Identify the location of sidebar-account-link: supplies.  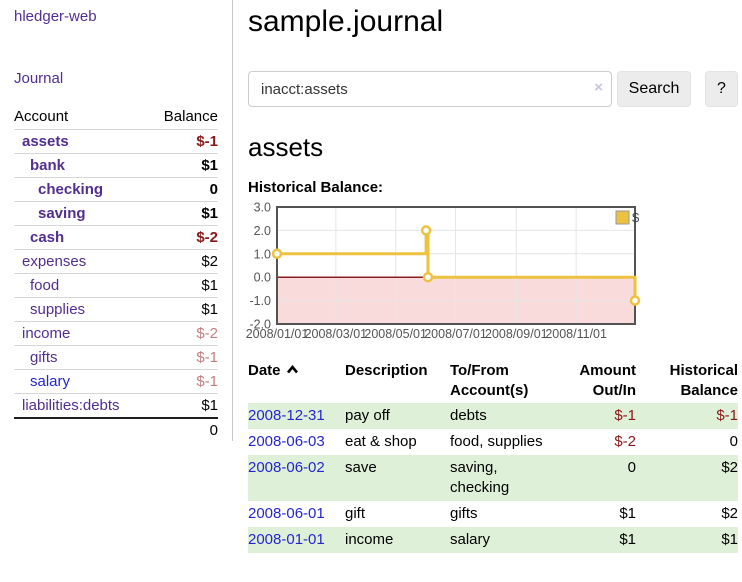
(58, 309).